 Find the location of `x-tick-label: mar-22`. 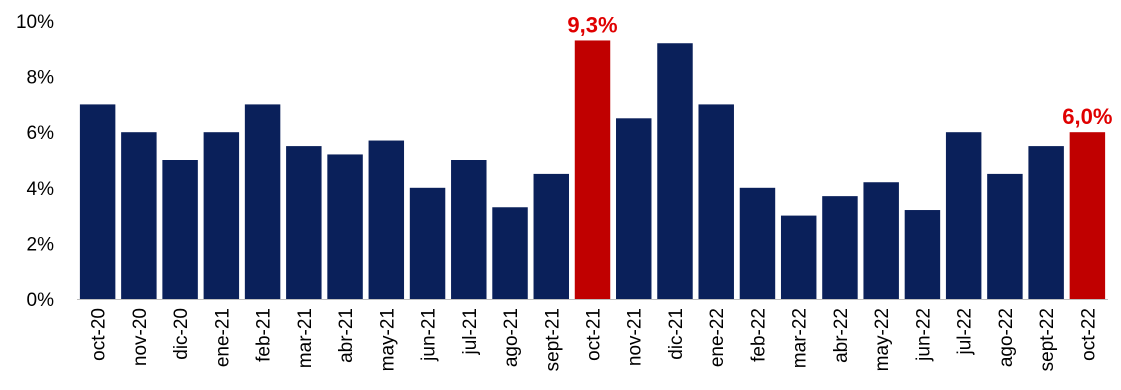

x-tick-label: mar-22 is located at coordinates (800, 338).